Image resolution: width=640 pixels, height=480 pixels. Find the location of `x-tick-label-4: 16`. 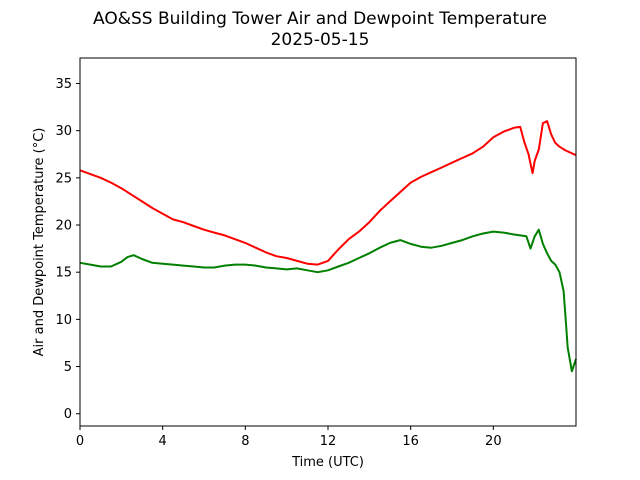

x-tick-label-4: 16 is located at coordinates (410, 441).